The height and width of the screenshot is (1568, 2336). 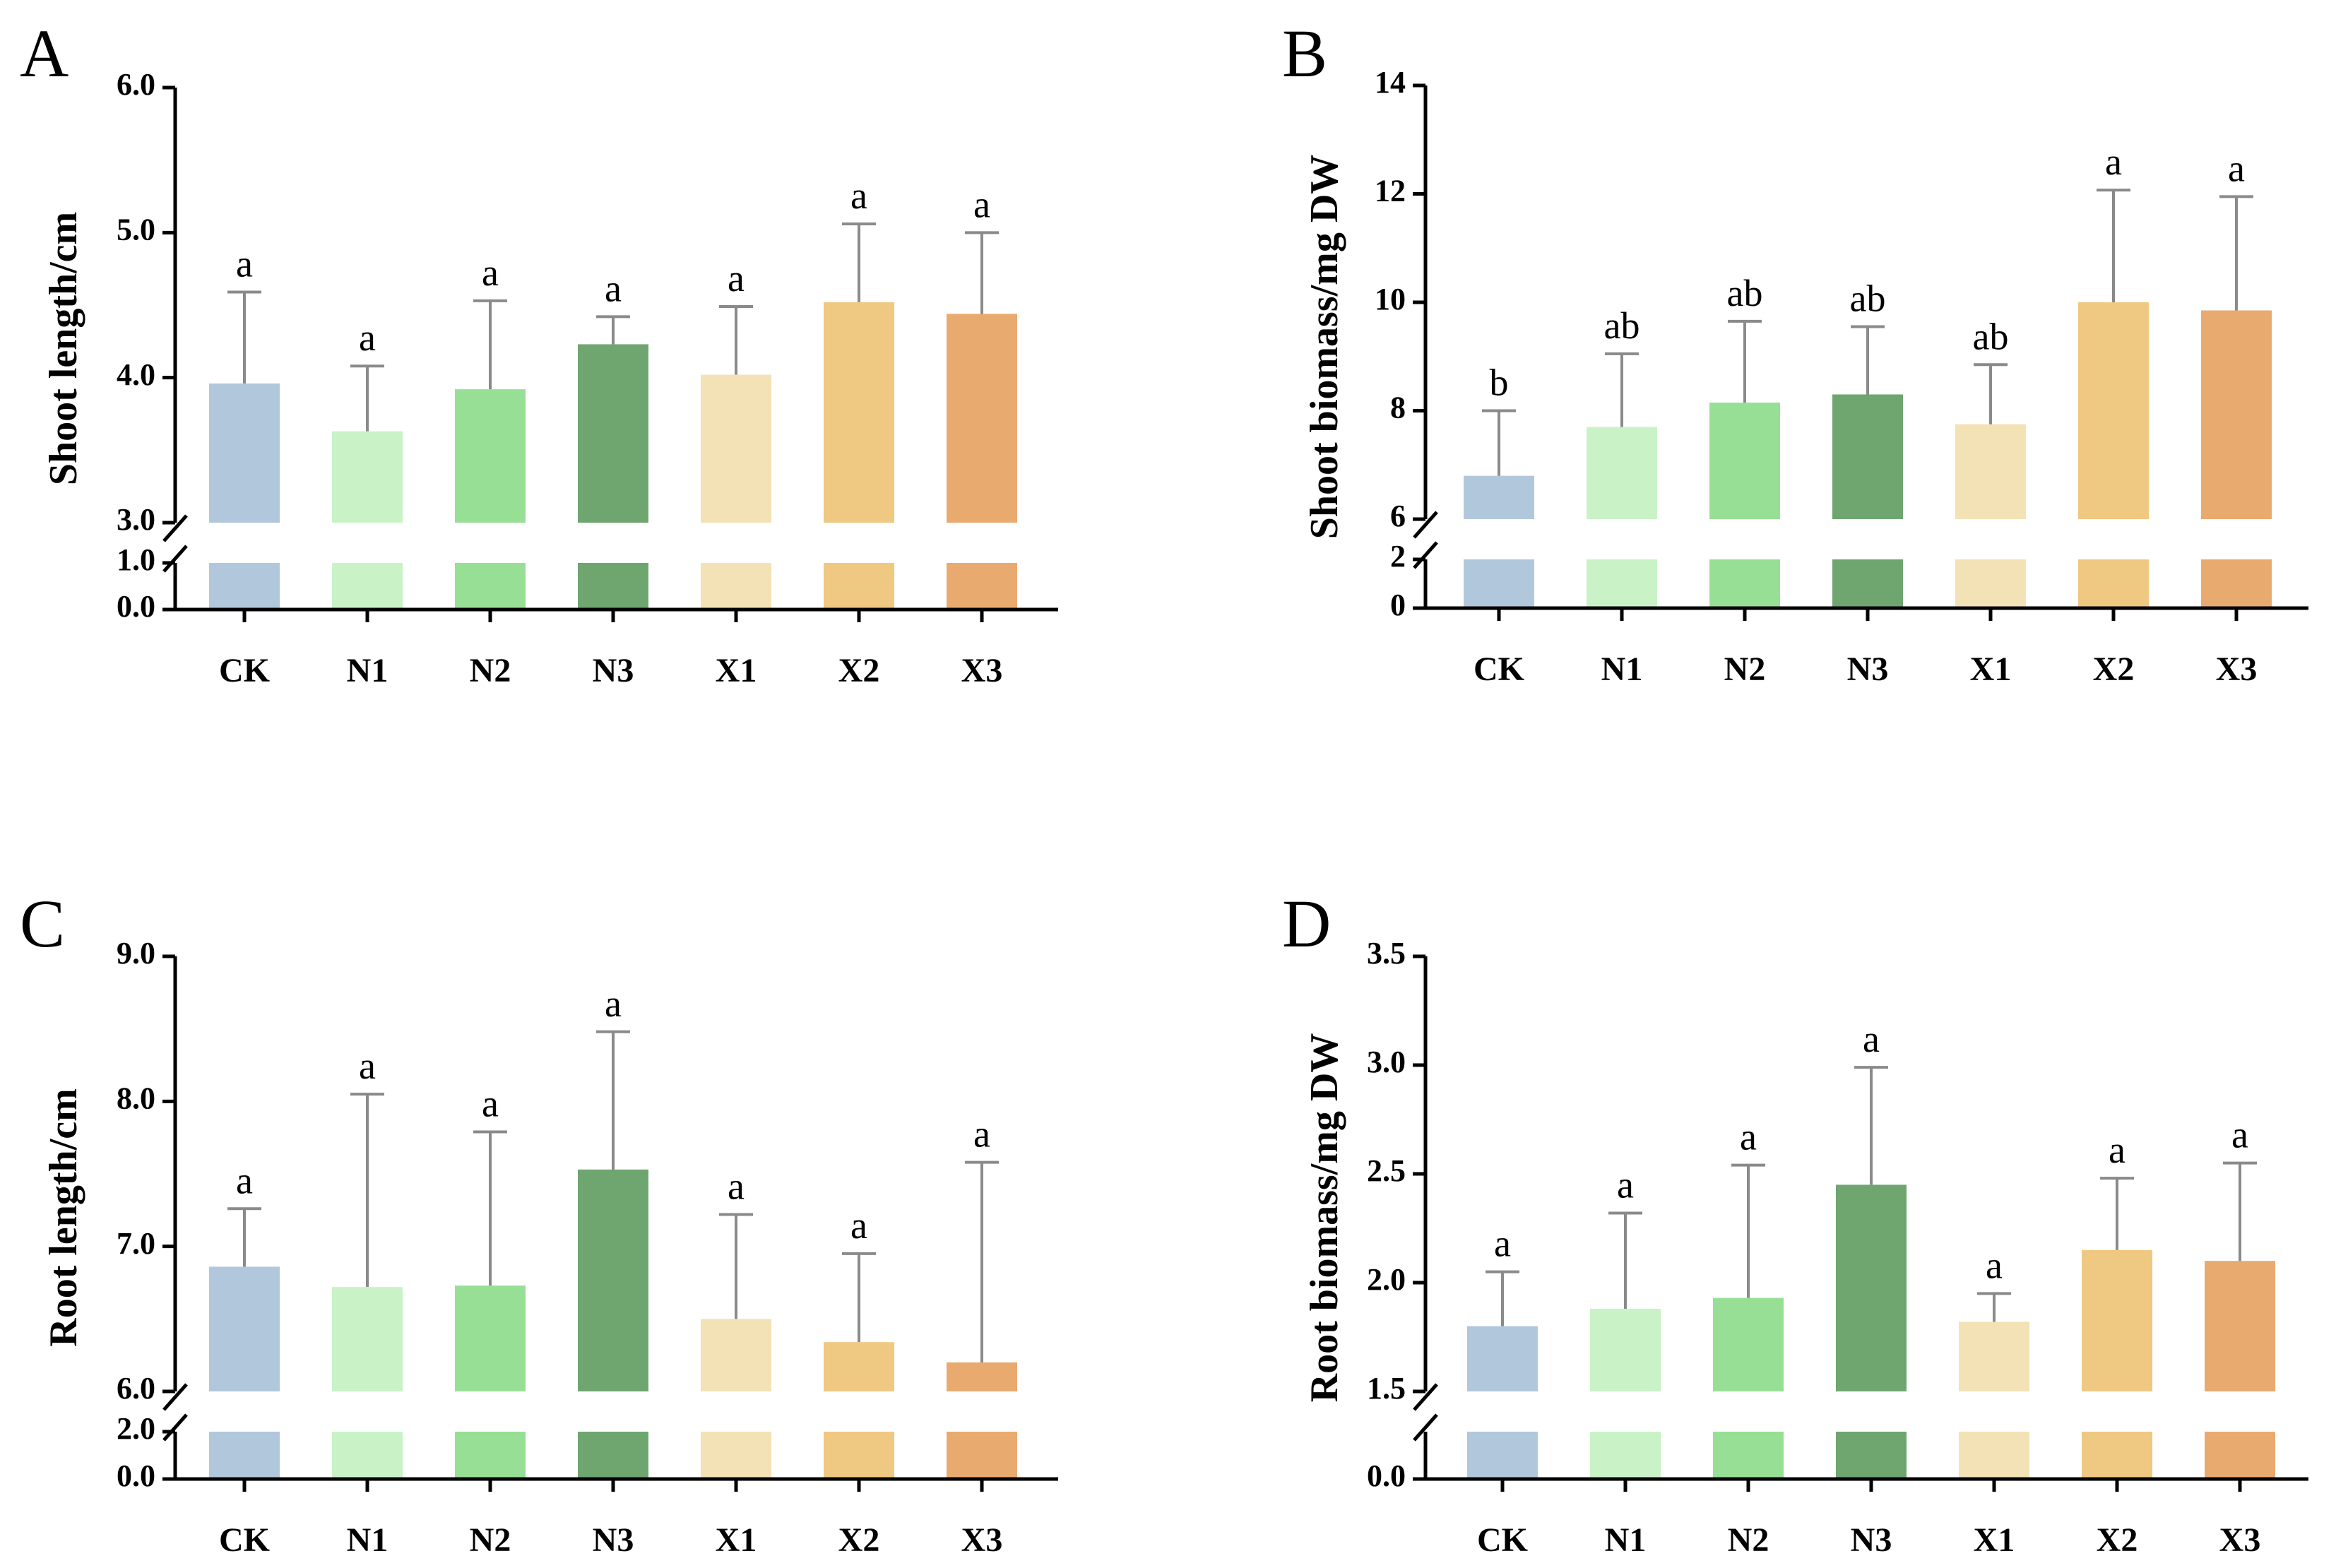 What do you see at coordinates (613, 1455) in the screenshot?
I see `bar-n3-lower` at bounding box center [613, 1455].